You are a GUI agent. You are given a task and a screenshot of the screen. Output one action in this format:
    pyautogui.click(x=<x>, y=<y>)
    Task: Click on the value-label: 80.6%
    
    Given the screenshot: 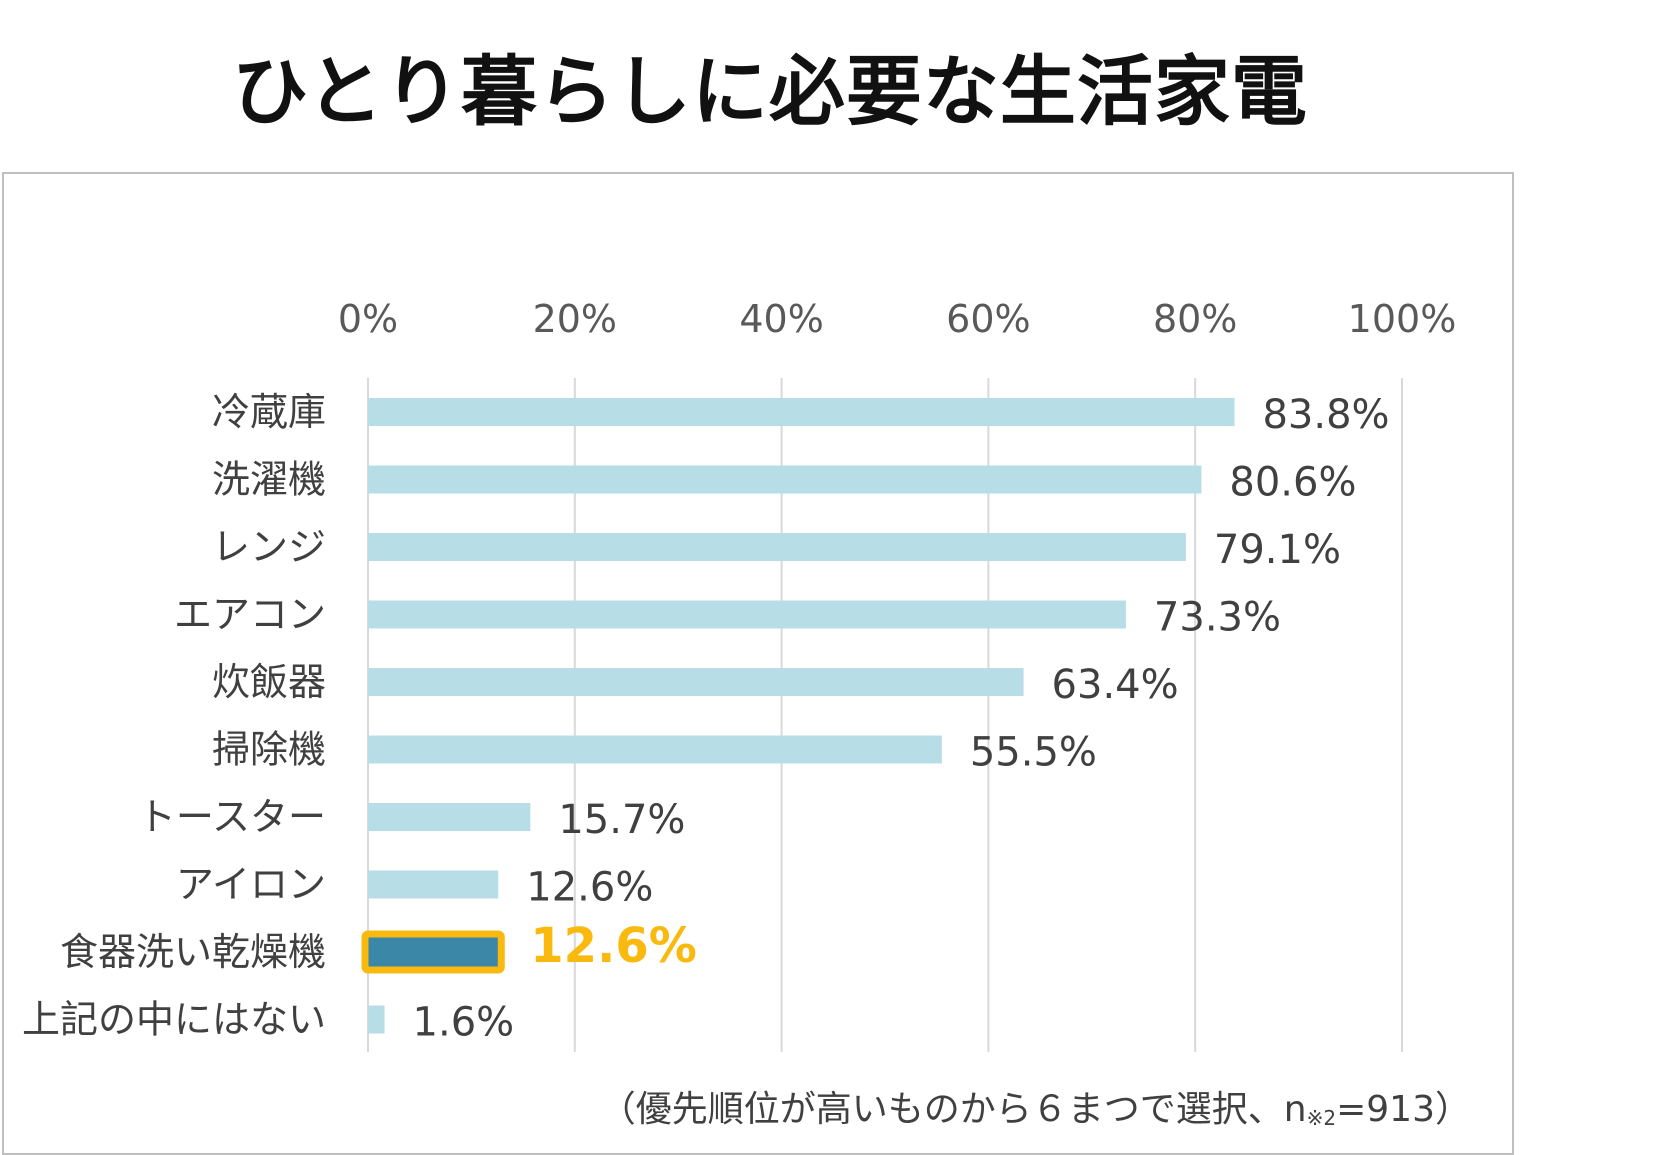 What is the action you would take?
    pyautogui.click(x=1292, y=483)
    